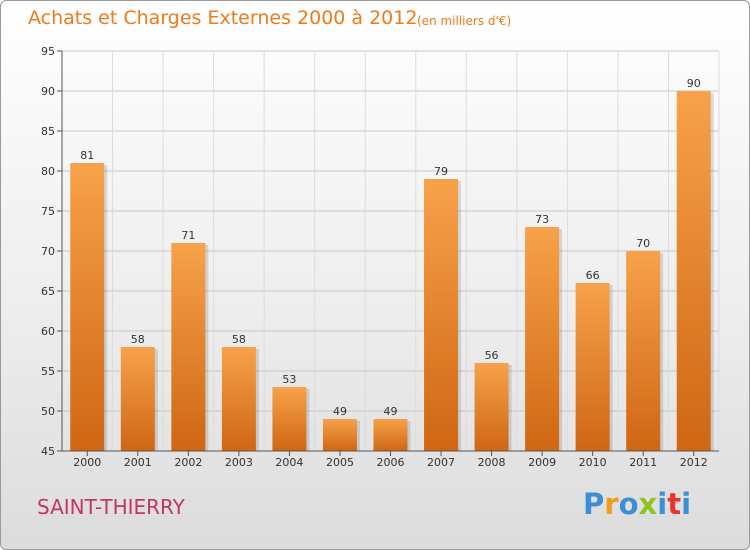  What do you see at coordinates (542, 339) in the screenshot?
I see `bar-2009` at bounding box center [542, 339].